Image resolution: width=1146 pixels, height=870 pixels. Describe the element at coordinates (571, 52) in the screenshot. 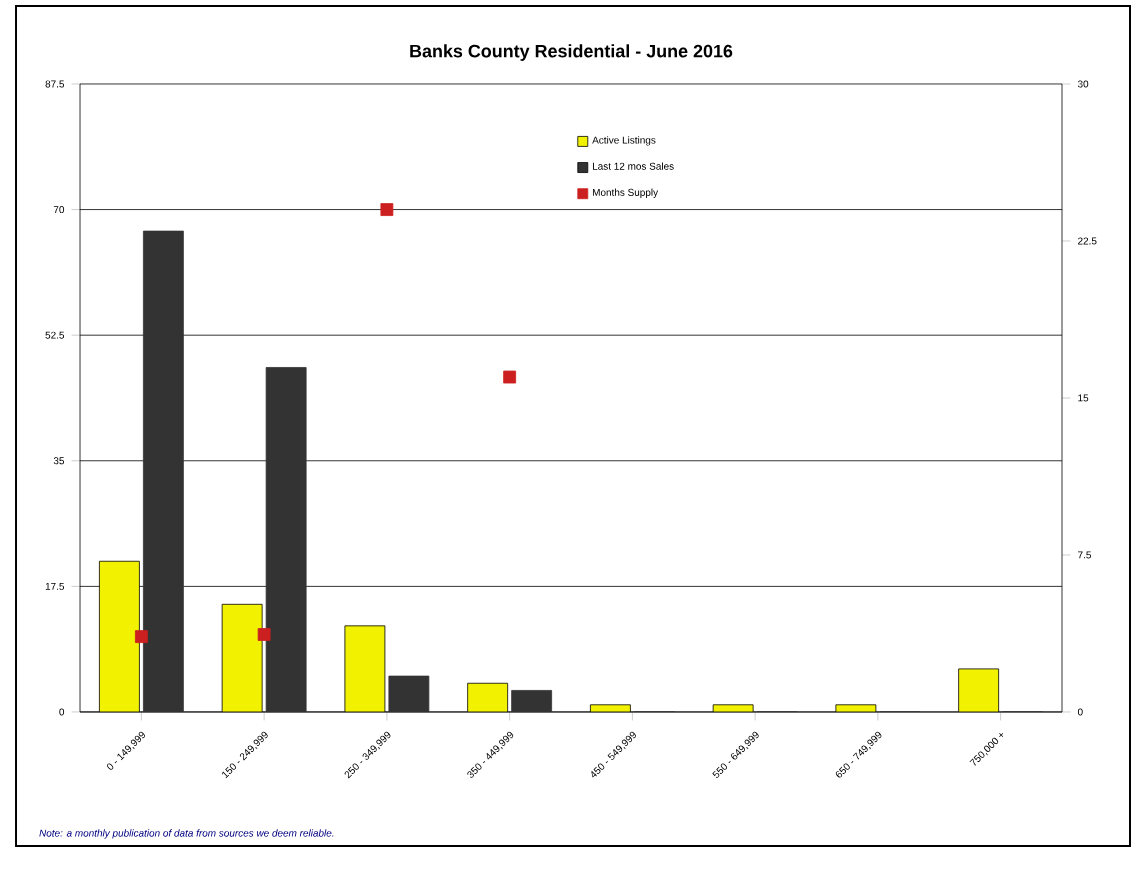

I see `chart-title: Banks County Residential - June 2016` at that location.